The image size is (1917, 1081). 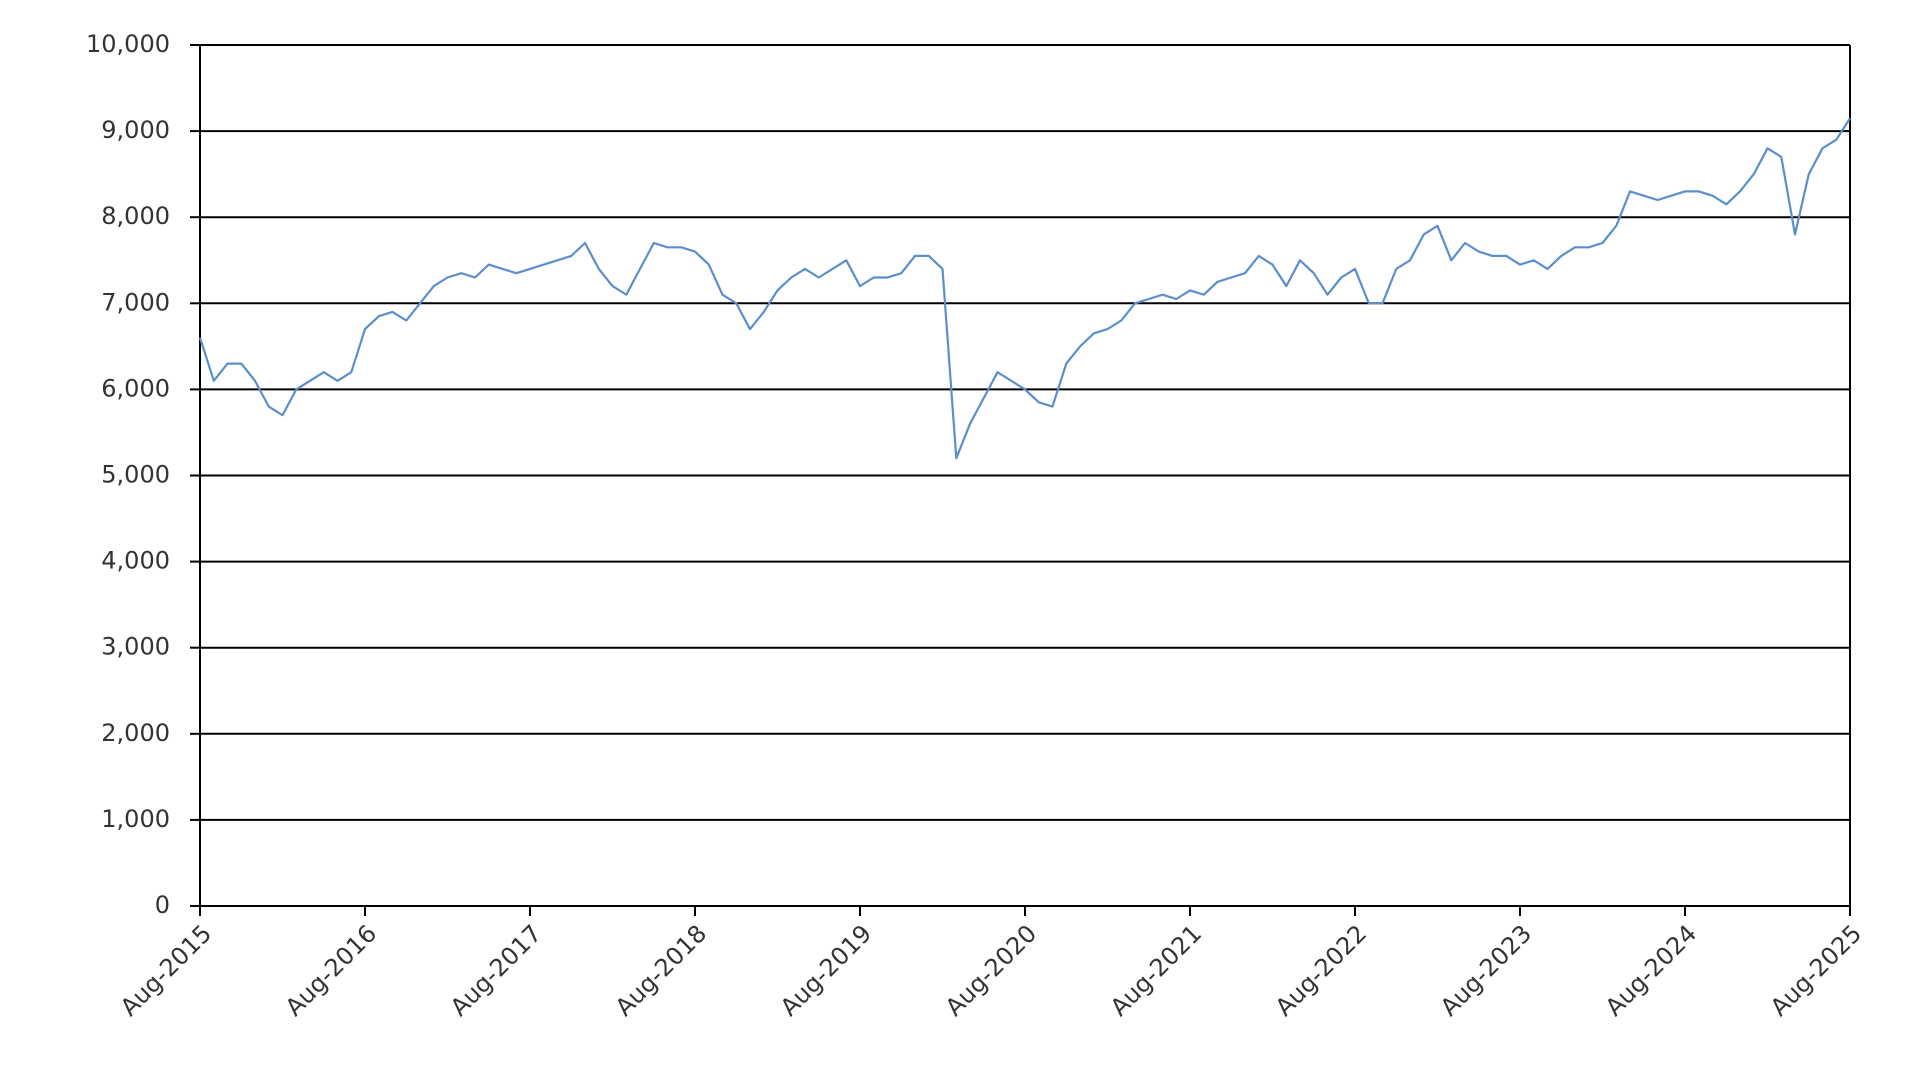 I want to click on x-tick-label: Aug-2023, so click(x=1486, y=970).